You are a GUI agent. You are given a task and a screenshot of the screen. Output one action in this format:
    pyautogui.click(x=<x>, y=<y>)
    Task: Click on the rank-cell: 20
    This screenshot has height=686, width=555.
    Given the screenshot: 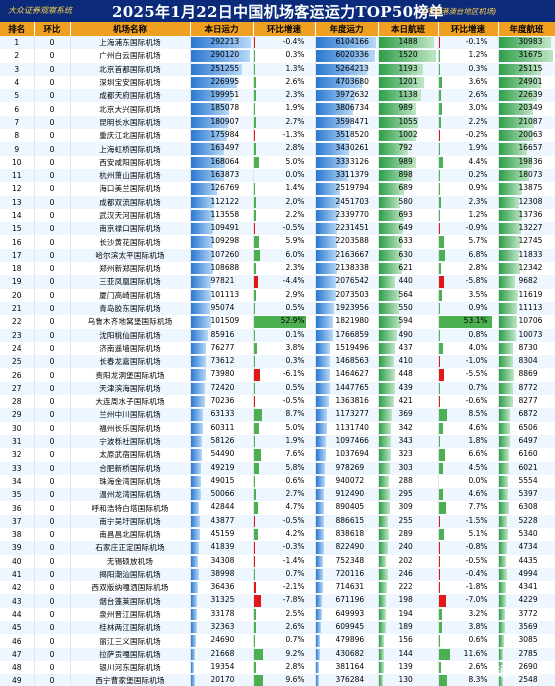 What is the action you would take?
    pyautogui.click(x=17, y=295)
    